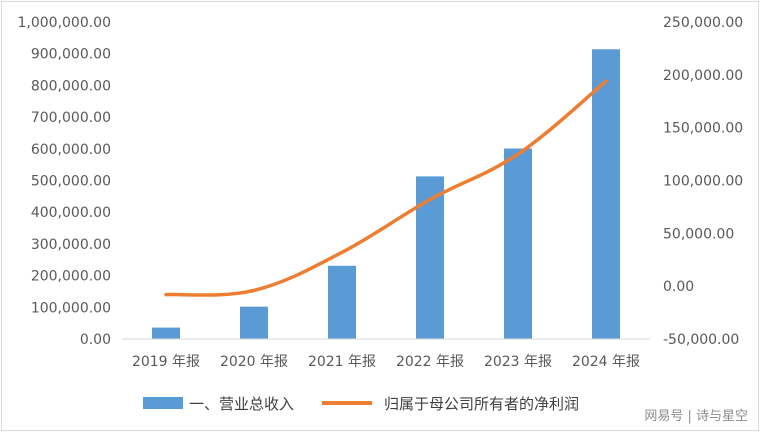  I want to click on x-tick-label: 2023 年报, so click(518, 362).